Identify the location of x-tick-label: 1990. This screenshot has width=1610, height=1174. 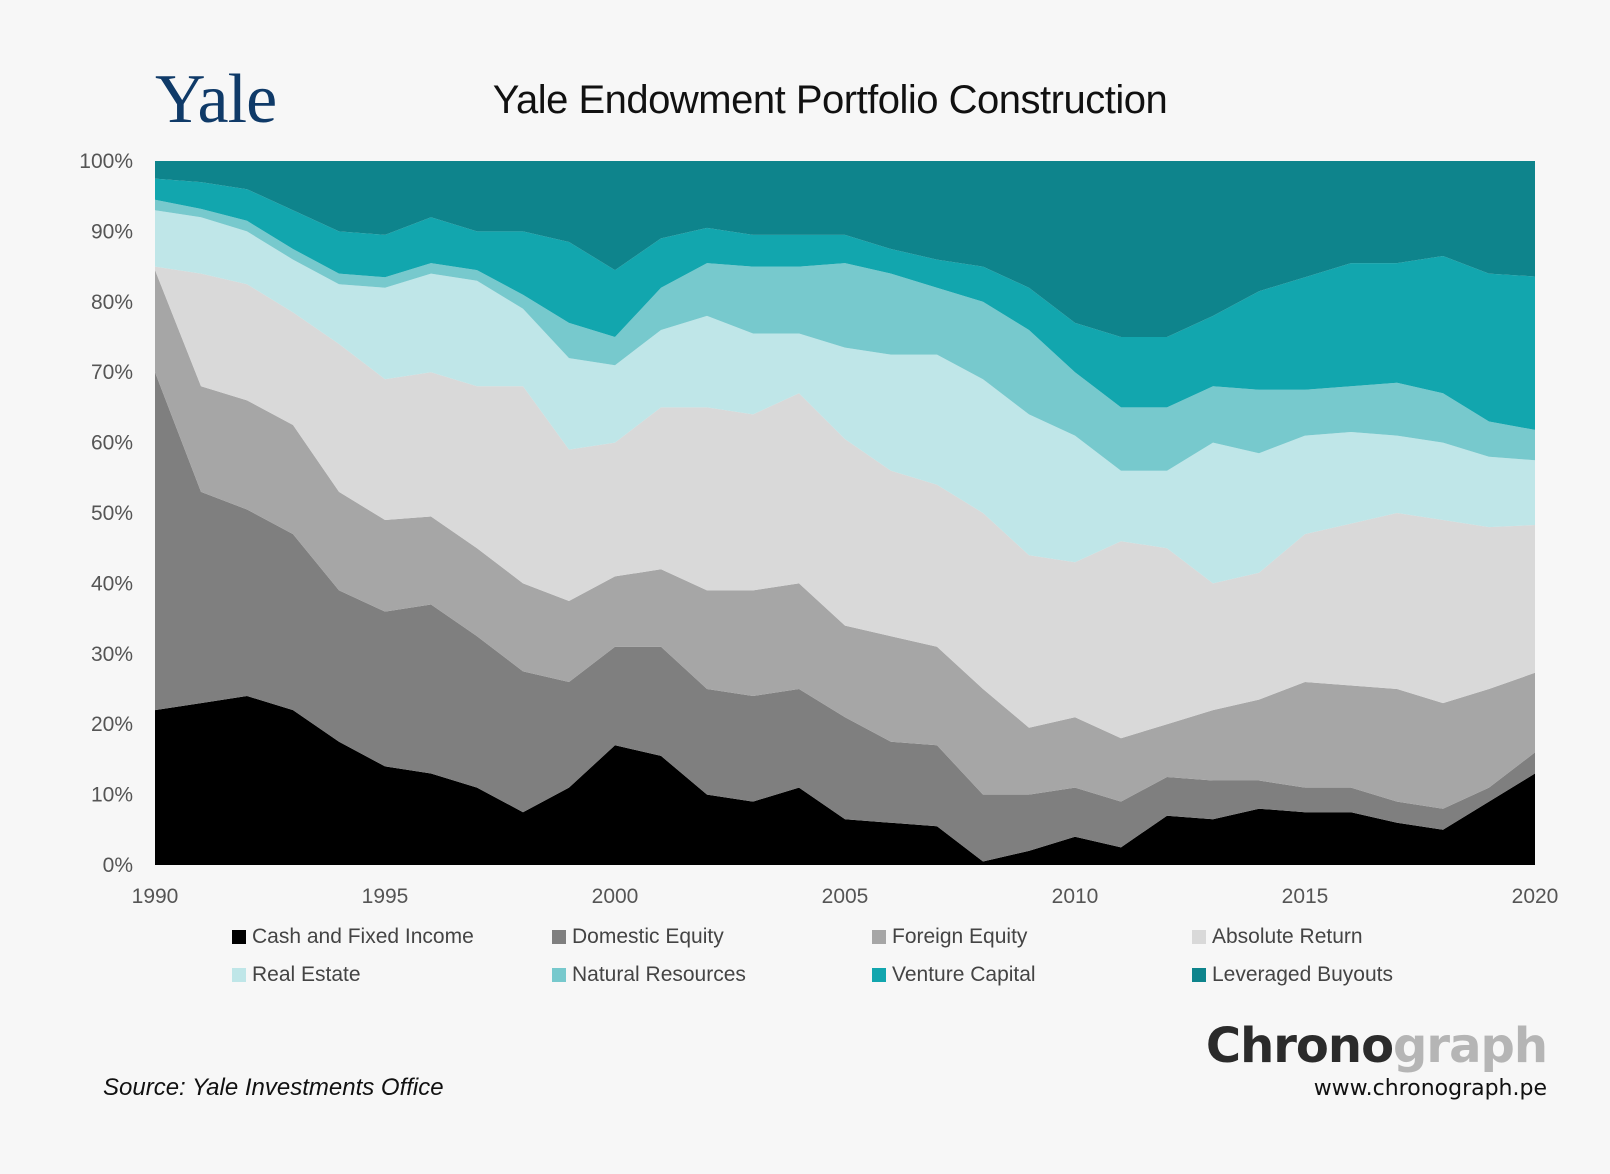
(155, 896).